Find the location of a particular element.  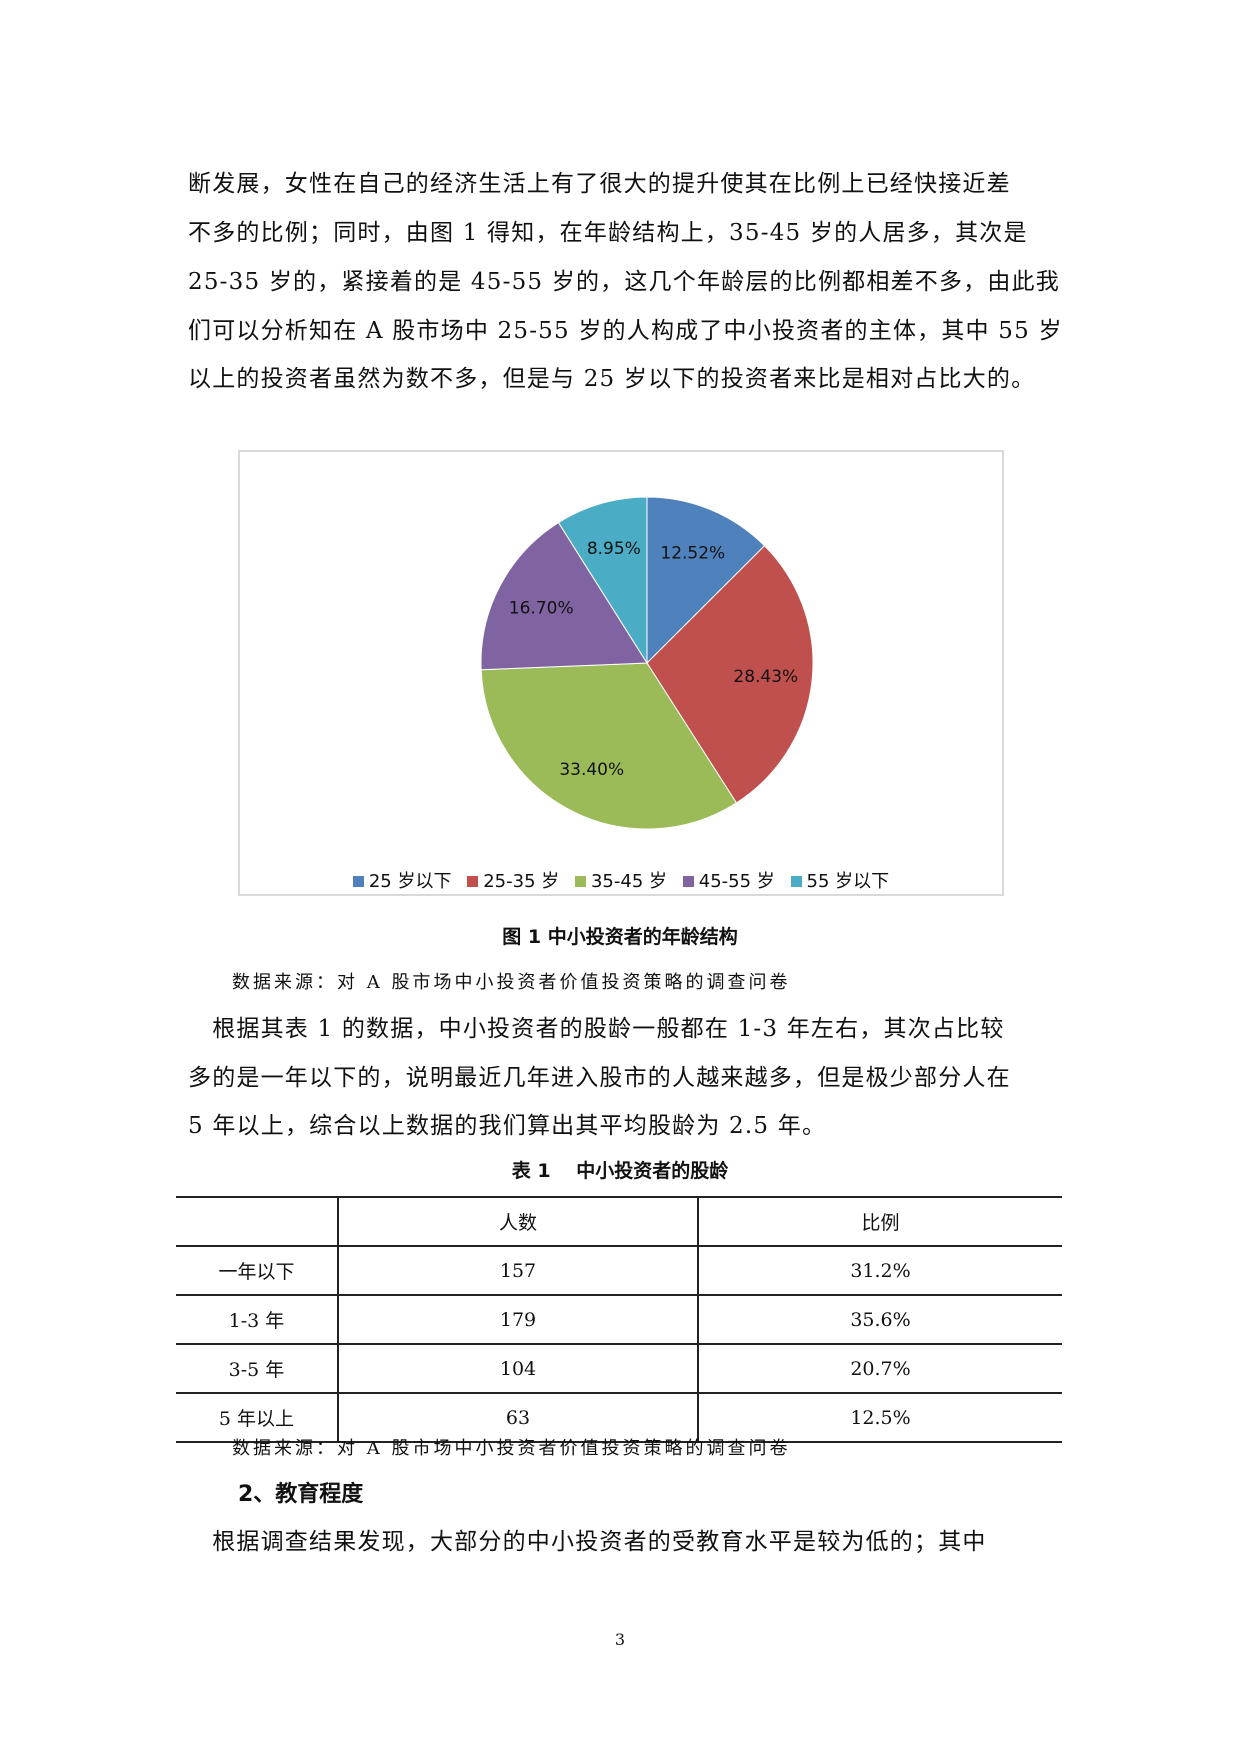

table-cell: 179 is located at coordinates (517, 1319).